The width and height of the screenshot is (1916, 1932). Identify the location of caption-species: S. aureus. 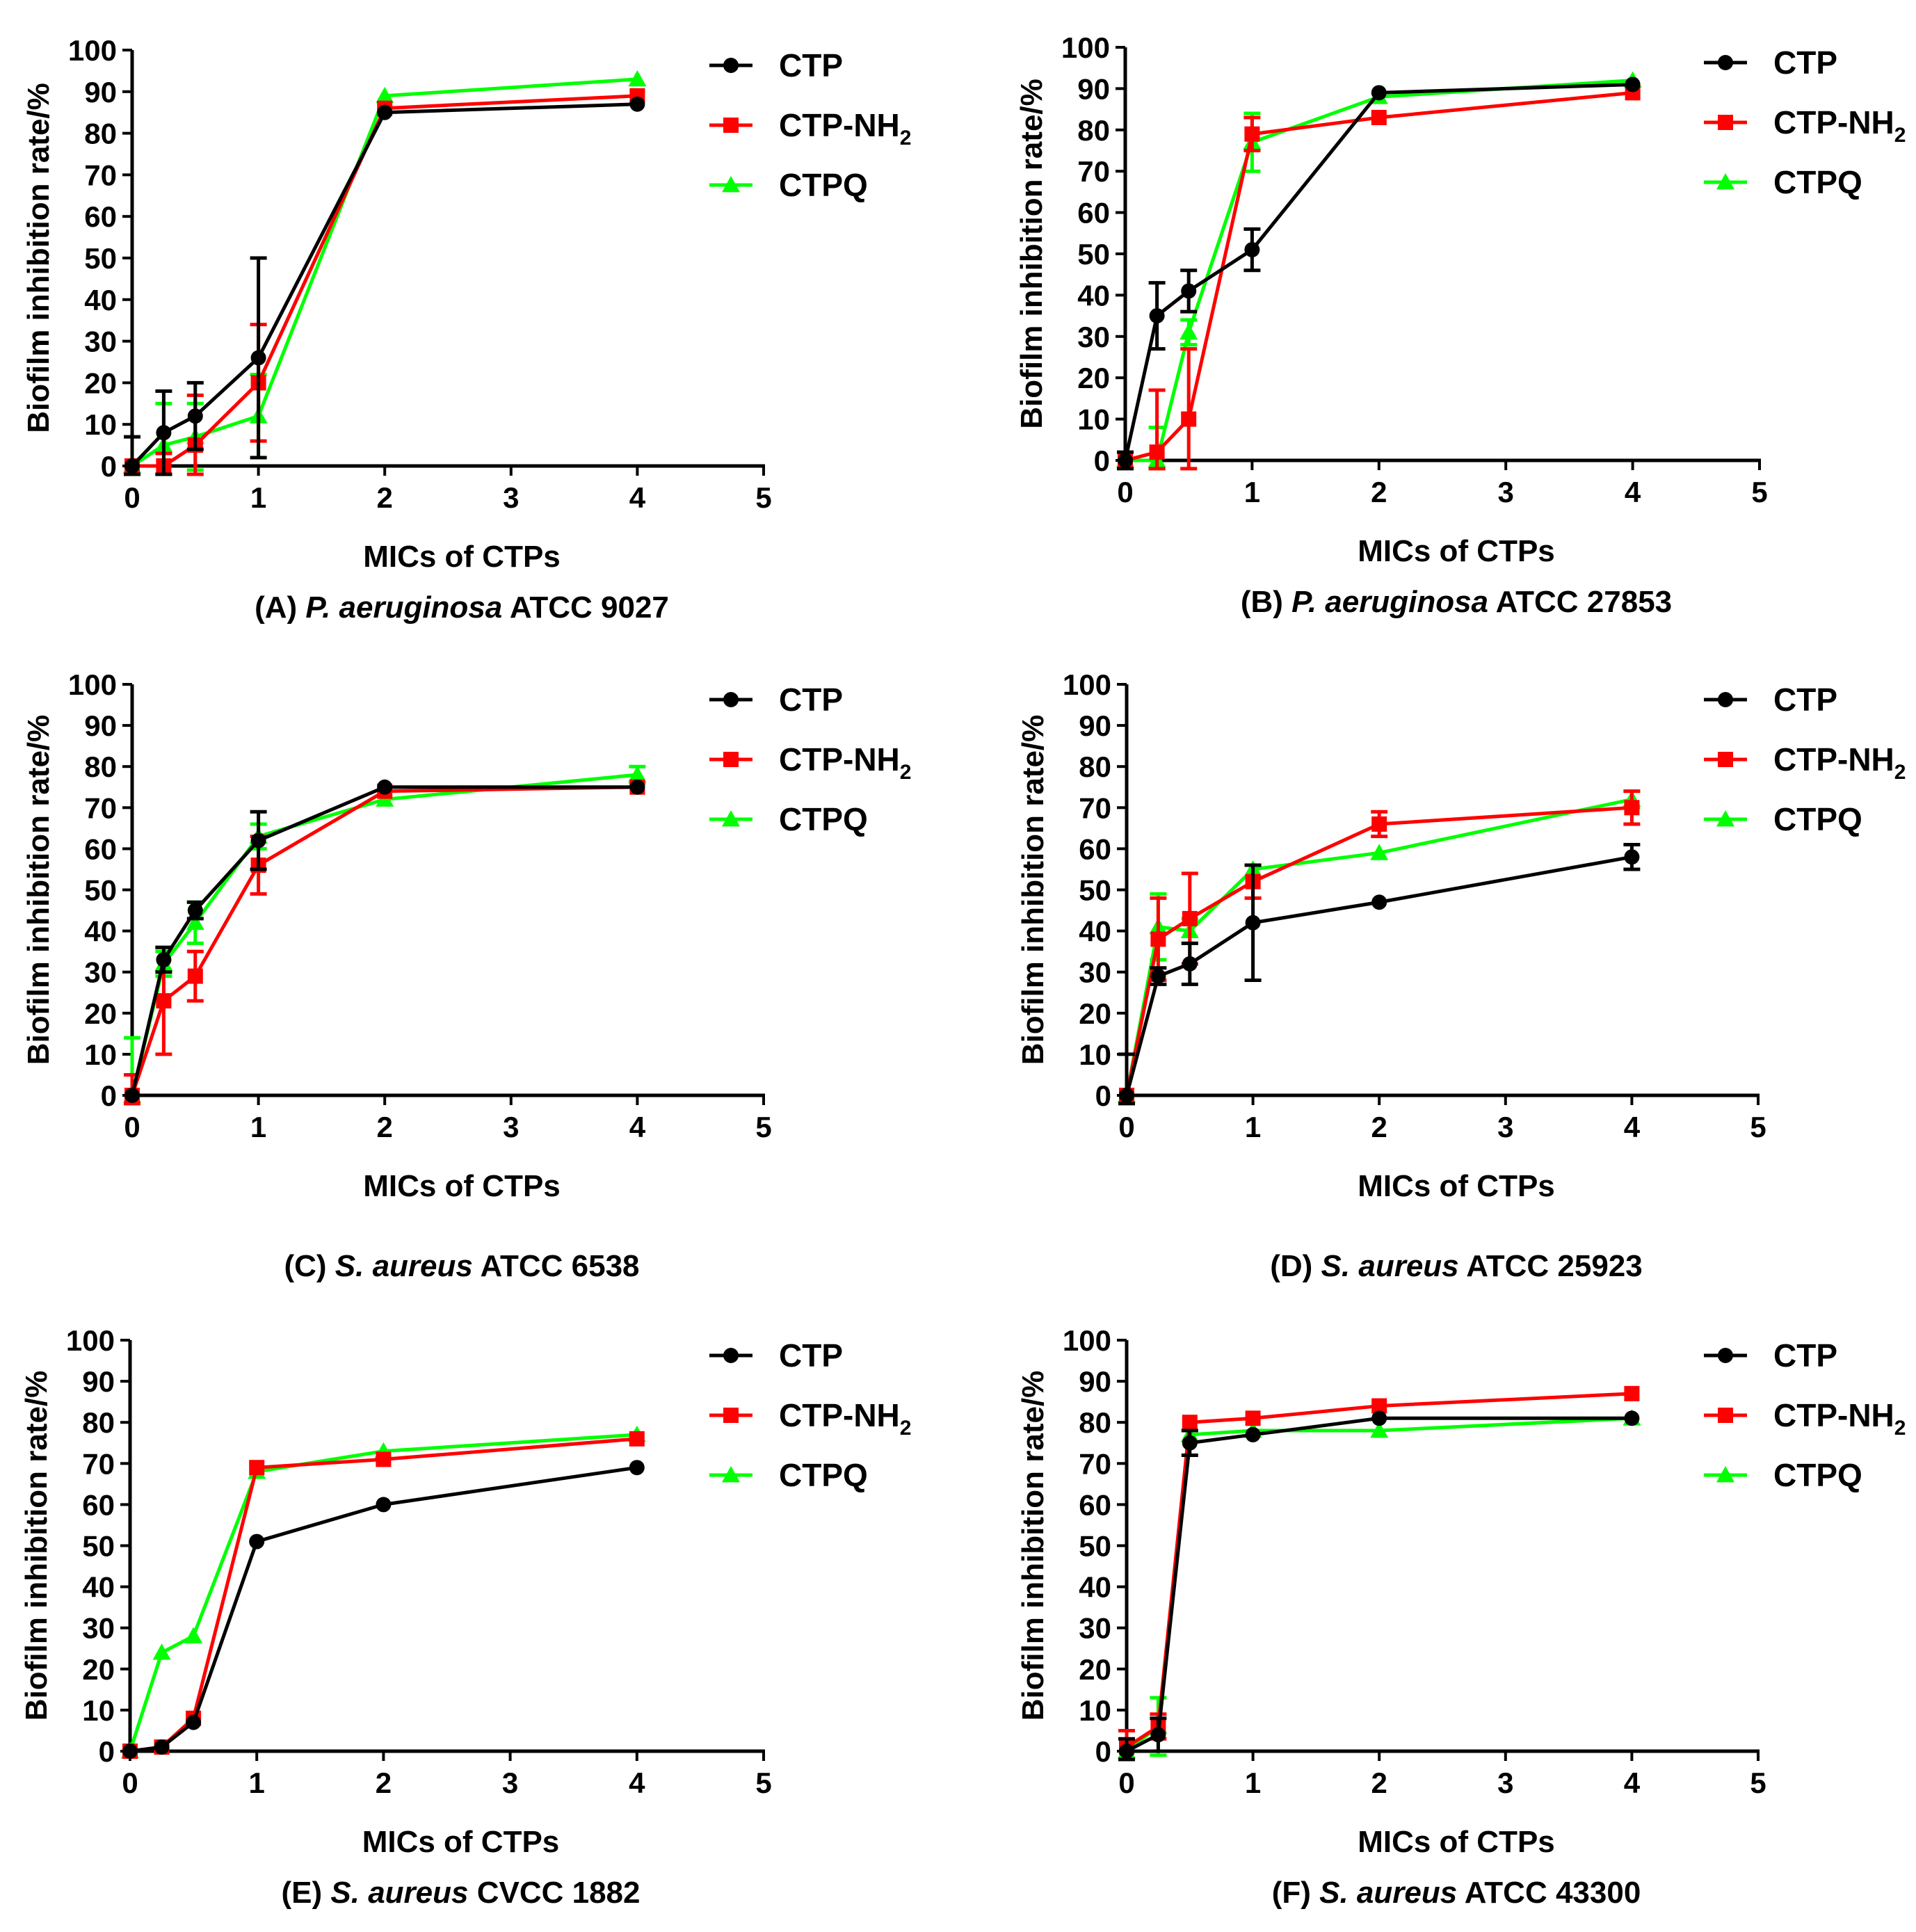
(1390, 1266).